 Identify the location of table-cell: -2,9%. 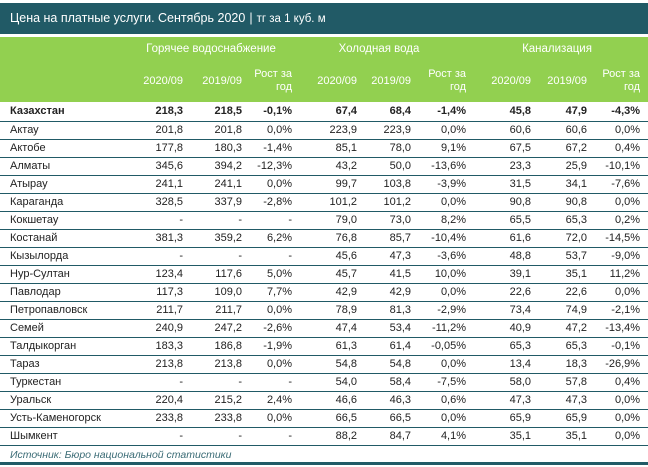
(439, 310).